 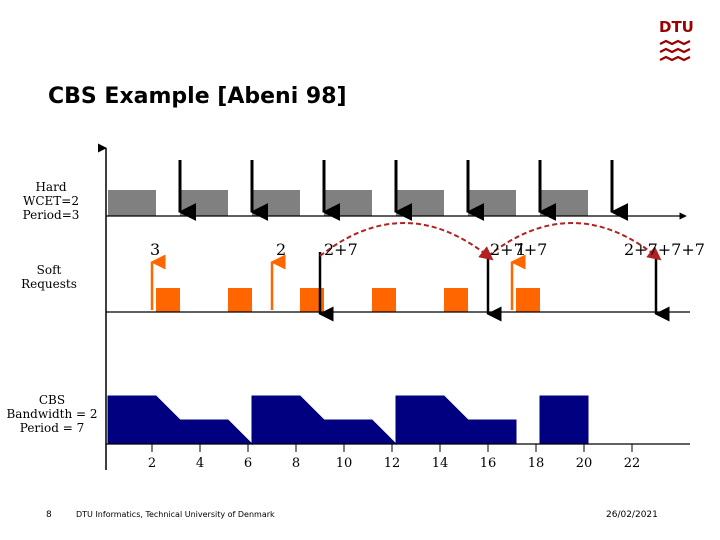 I want to click on hard-task-label: Hard WCET=2 Period=3, so click(x=51, y=201).